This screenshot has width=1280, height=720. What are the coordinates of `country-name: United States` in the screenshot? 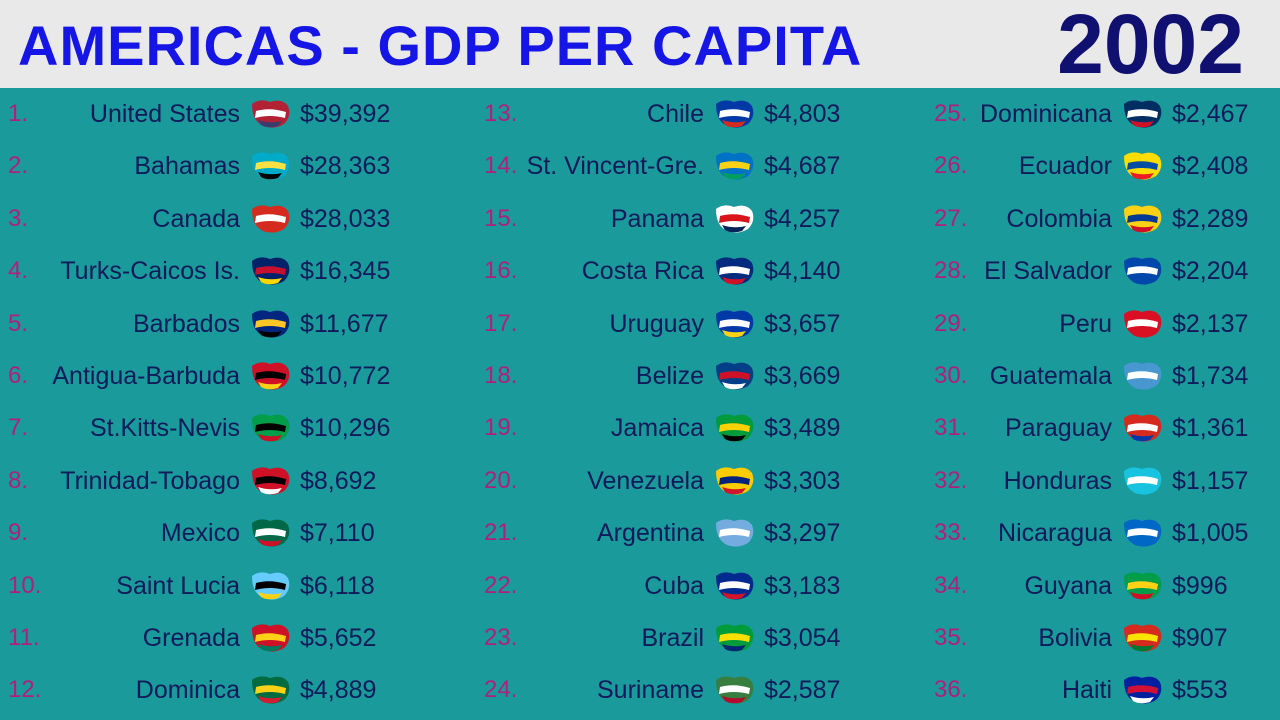 It's located at (164, 114).